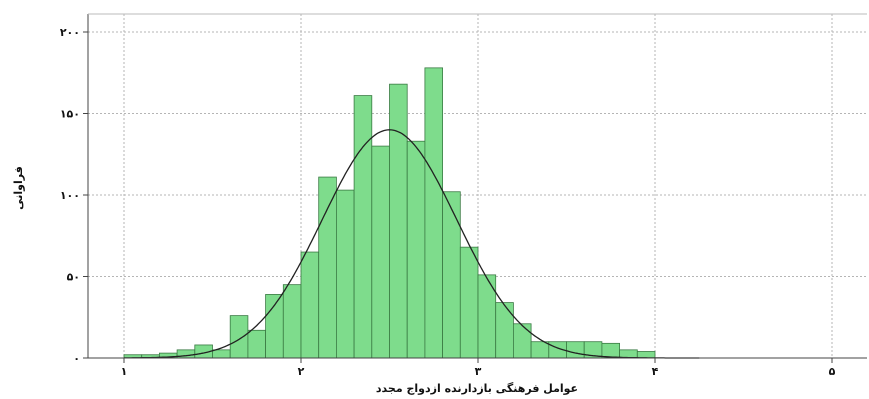 This screenshot has height=399, width=869. Describe the element at coordinates (70, 32) in the screenshot. I see `y-tick-label: ۲۰۰` at that location.